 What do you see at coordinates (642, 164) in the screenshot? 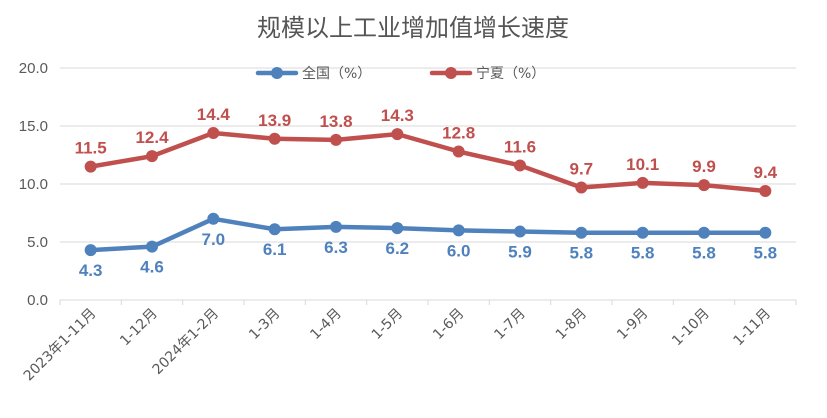
I see `data-label: 10.1` at bounding box center [642, 164].